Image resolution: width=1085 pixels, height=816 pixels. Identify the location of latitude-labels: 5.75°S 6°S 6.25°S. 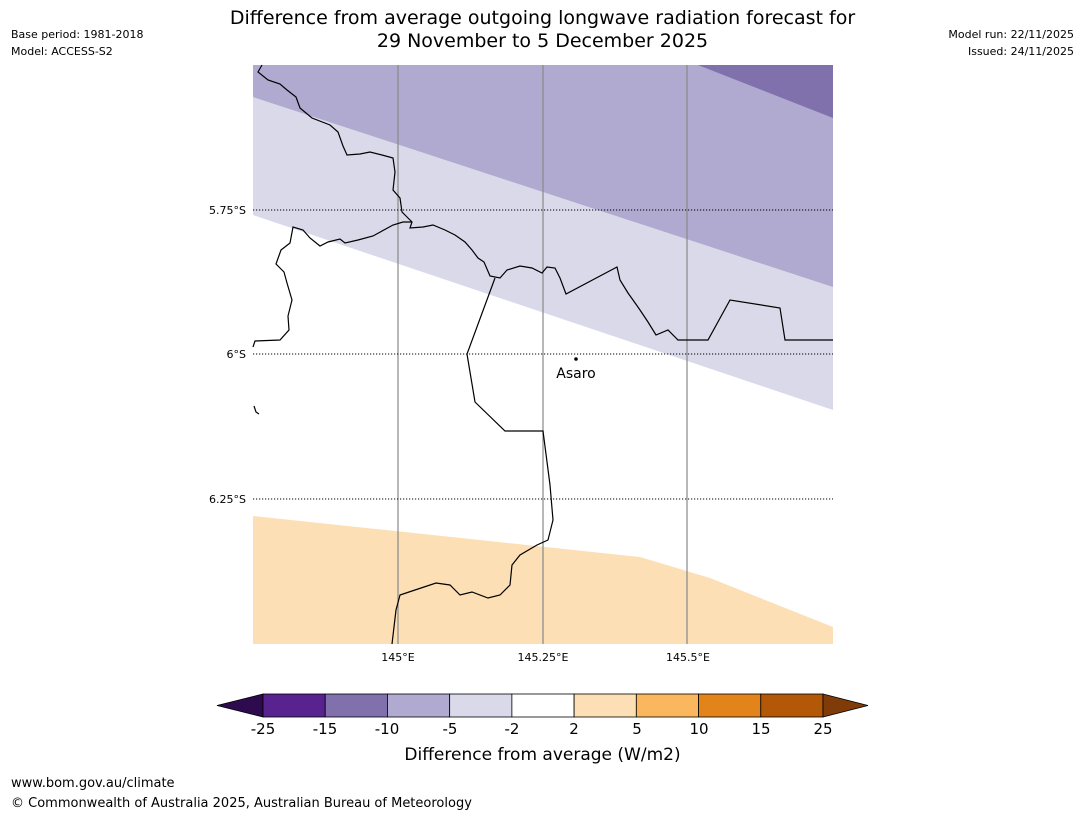
(227, 355).